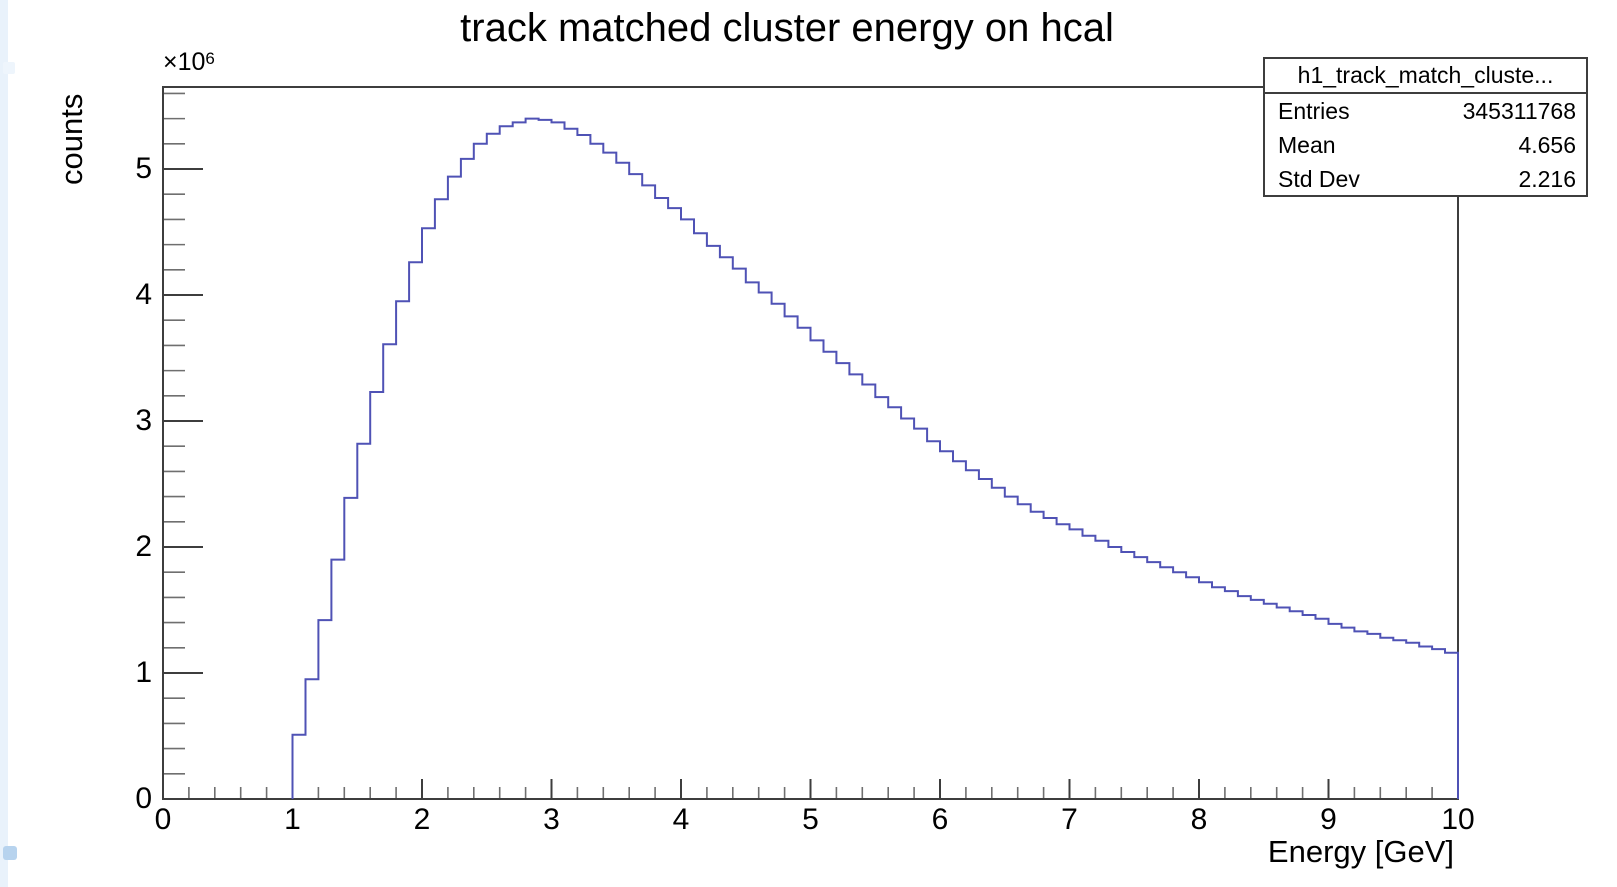 The image size is (1617, 887). What do you see at coordinates (1547, 179) in the screenshot?
I see `stats-value: 2.216` at bounding box center [1547, 179].